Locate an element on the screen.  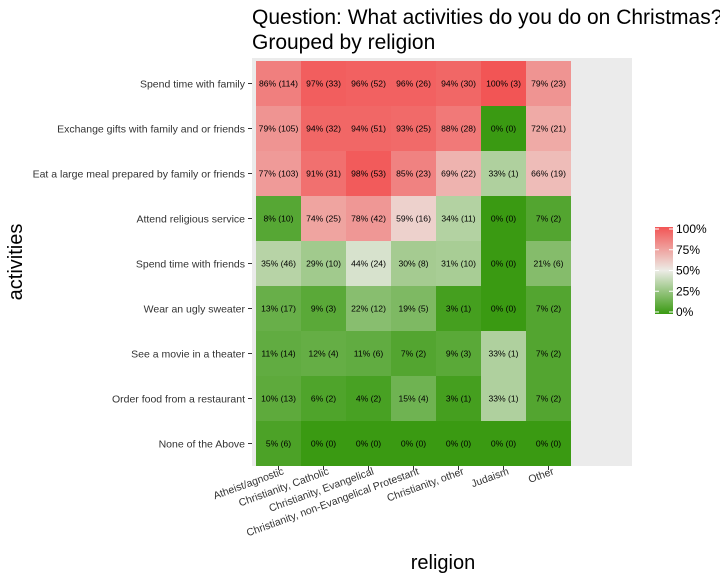
cell-value-label: 77% (103) is located at coordinates (279, 174).